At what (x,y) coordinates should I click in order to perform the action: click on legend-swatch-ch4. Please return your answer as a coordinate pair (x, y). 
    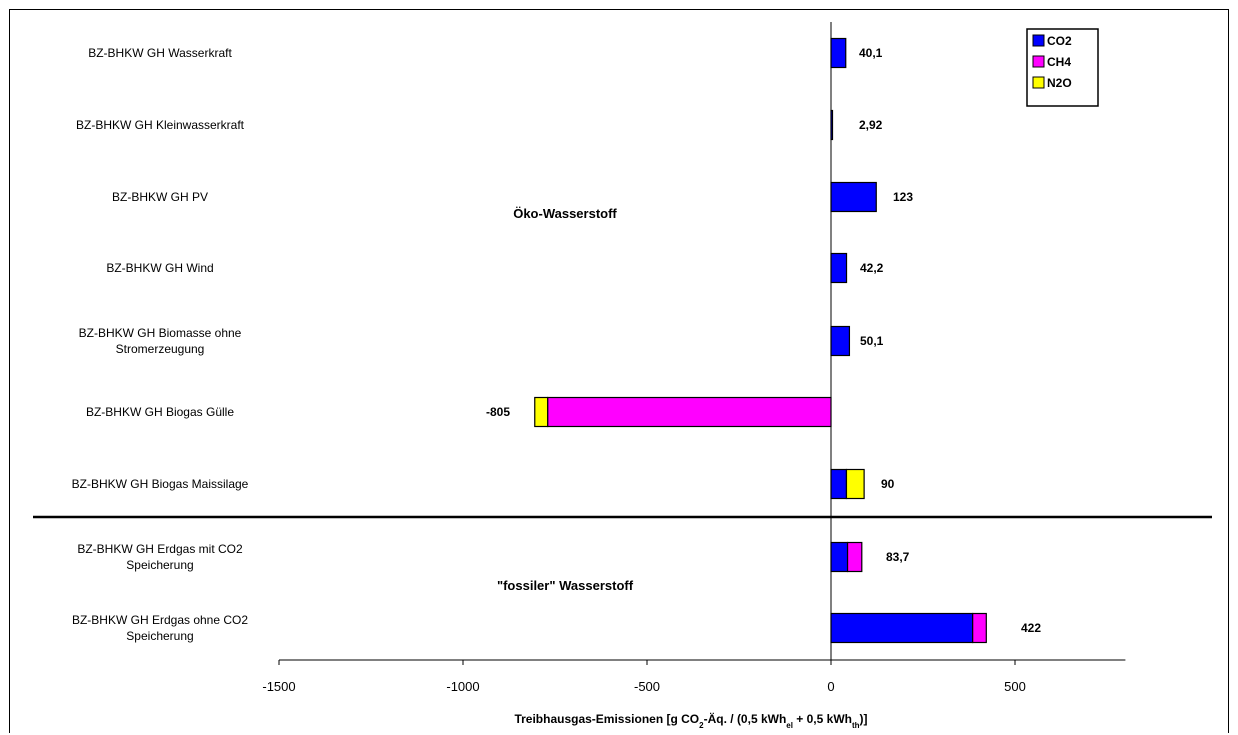
    Looking at the image, I should click on (1038, 61).